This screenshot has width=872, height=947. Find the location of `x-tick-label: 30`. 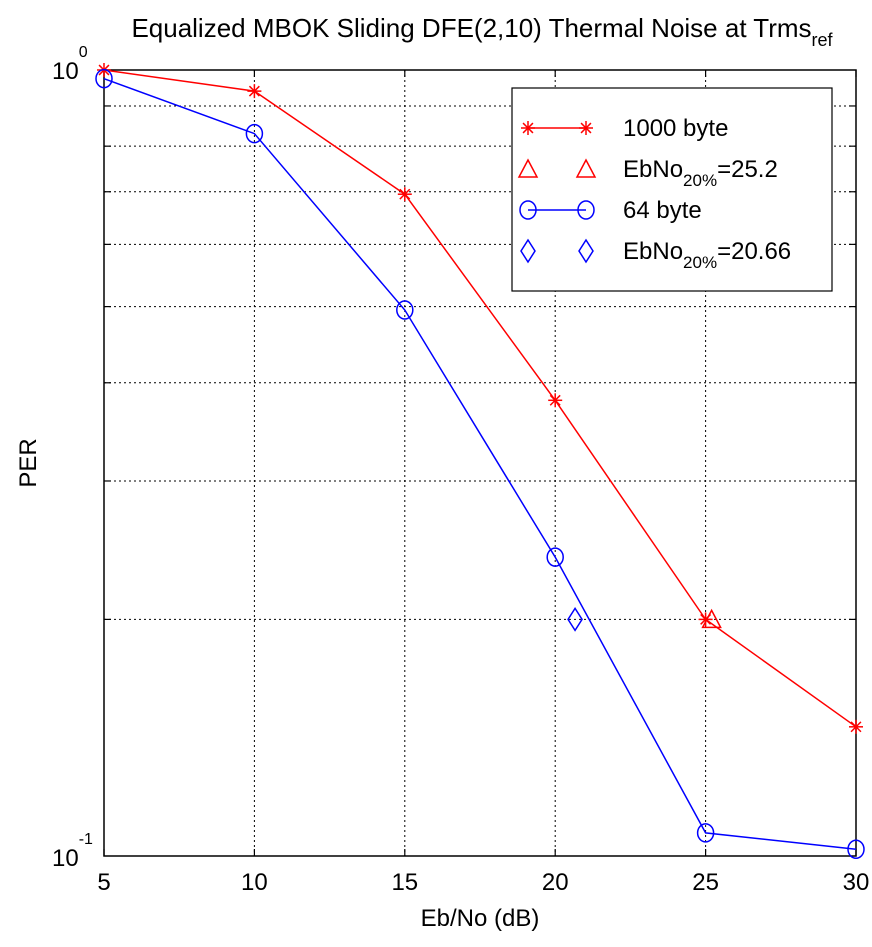

x-tick-label: 30 is located at coordinates (856, 882).